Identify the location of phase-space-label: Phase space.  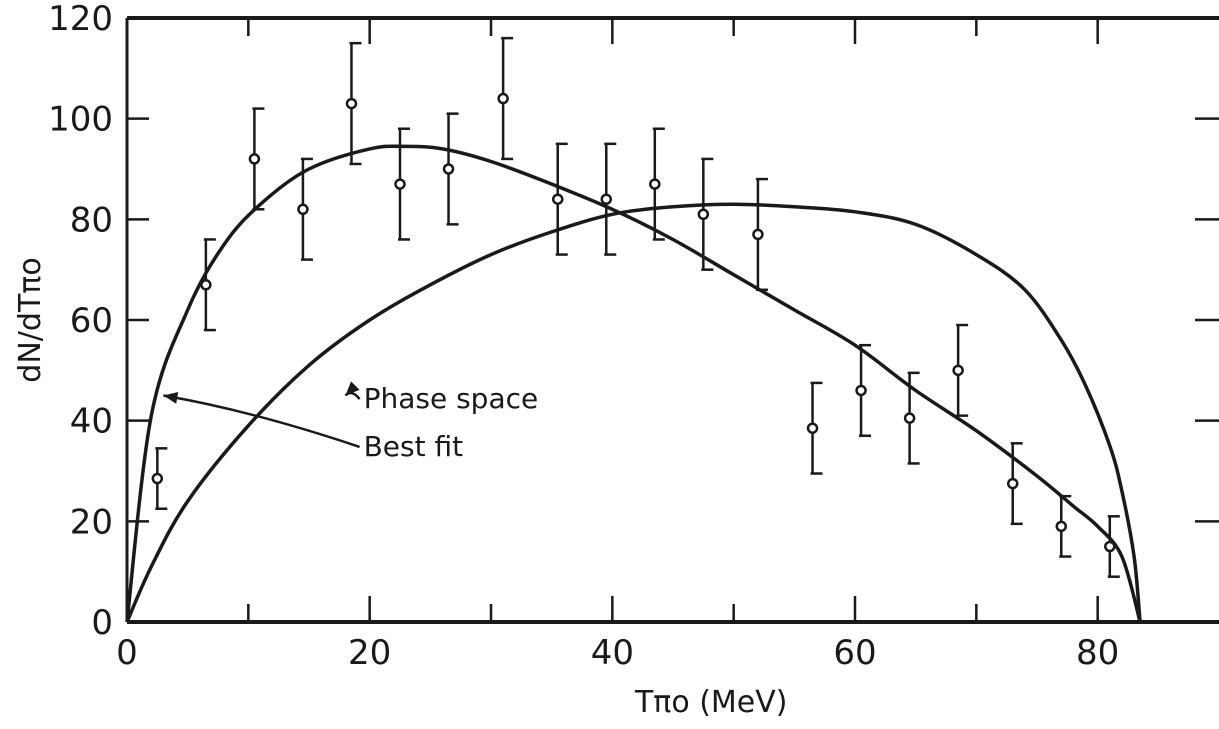
(451, 398).